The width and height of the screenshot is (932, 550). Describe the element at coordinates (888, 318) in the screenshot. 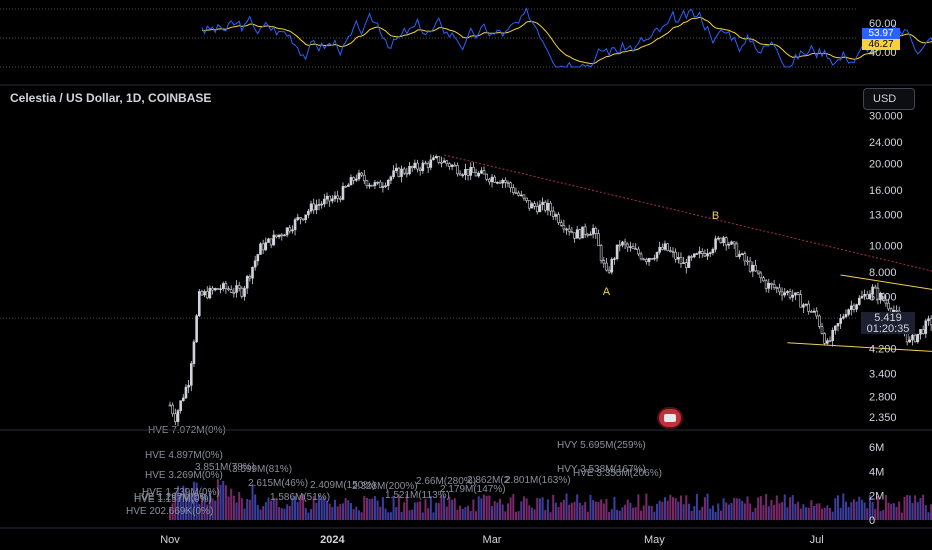

I see `last-price: 5.419` at that location.